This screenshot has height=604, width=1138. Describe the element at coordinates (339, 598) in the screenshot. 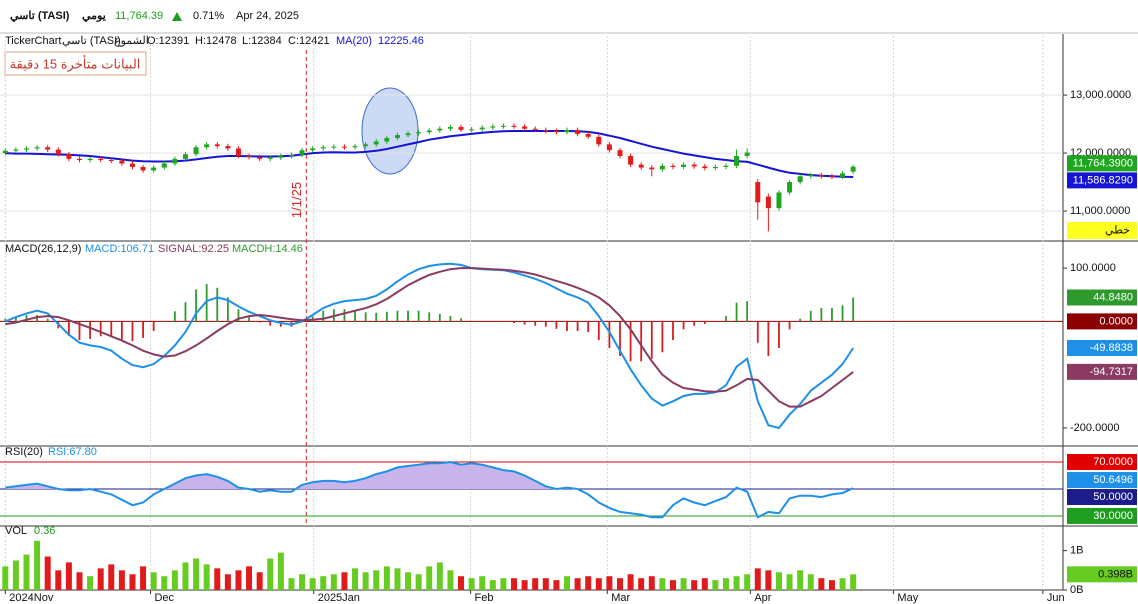

I see `x-tick-label: 2025Jan` at that location.